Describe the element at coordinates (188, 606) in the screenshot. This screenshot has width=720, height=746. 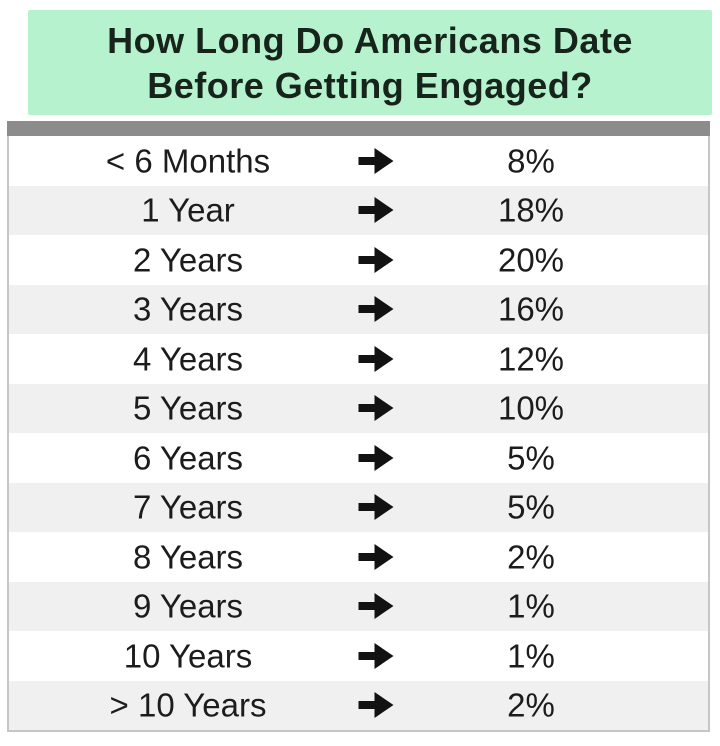
I see `duration-label: 9 Years` at that location.